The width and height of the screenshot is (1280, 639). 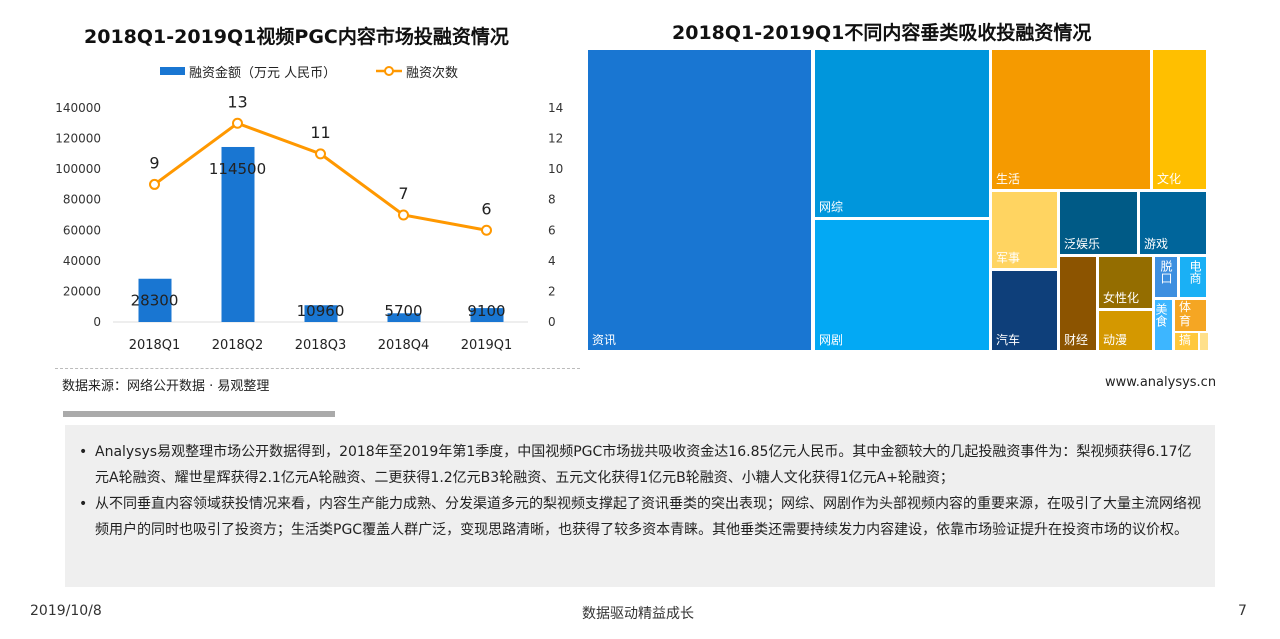 I want to click on treemap-cell-label: 动漫, so click(x=1115, y=340).